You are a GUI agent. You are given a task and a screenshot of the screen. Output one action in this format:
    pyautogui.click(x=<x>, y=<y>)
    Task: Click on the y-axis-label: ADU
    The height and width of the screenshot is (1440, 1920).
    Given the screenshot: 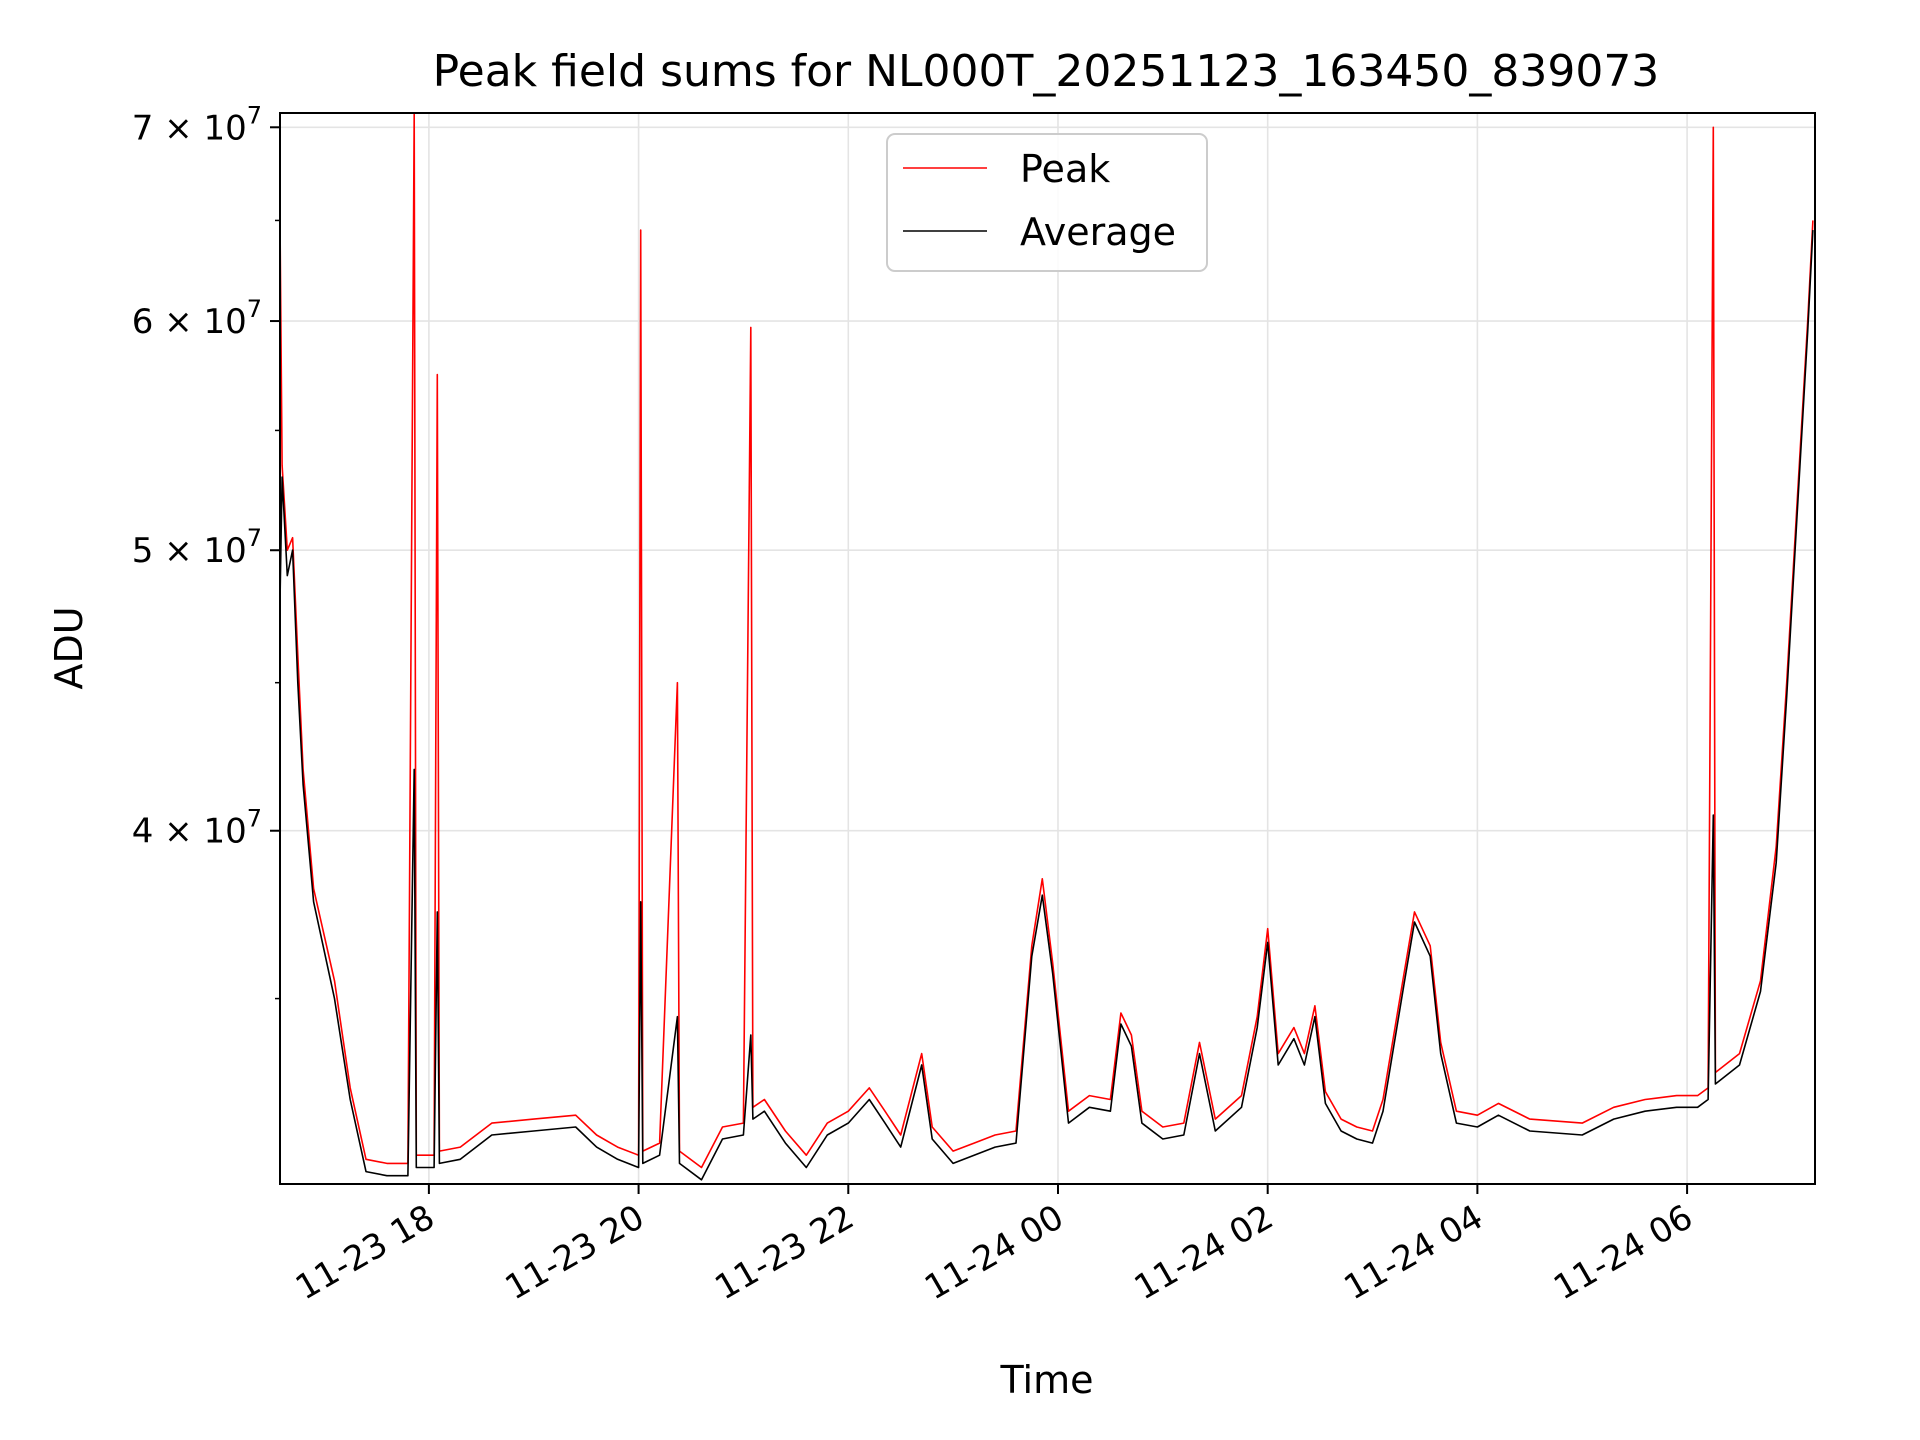 What is the action you would take?
    pyautogui.click(x=69, y=647)
    